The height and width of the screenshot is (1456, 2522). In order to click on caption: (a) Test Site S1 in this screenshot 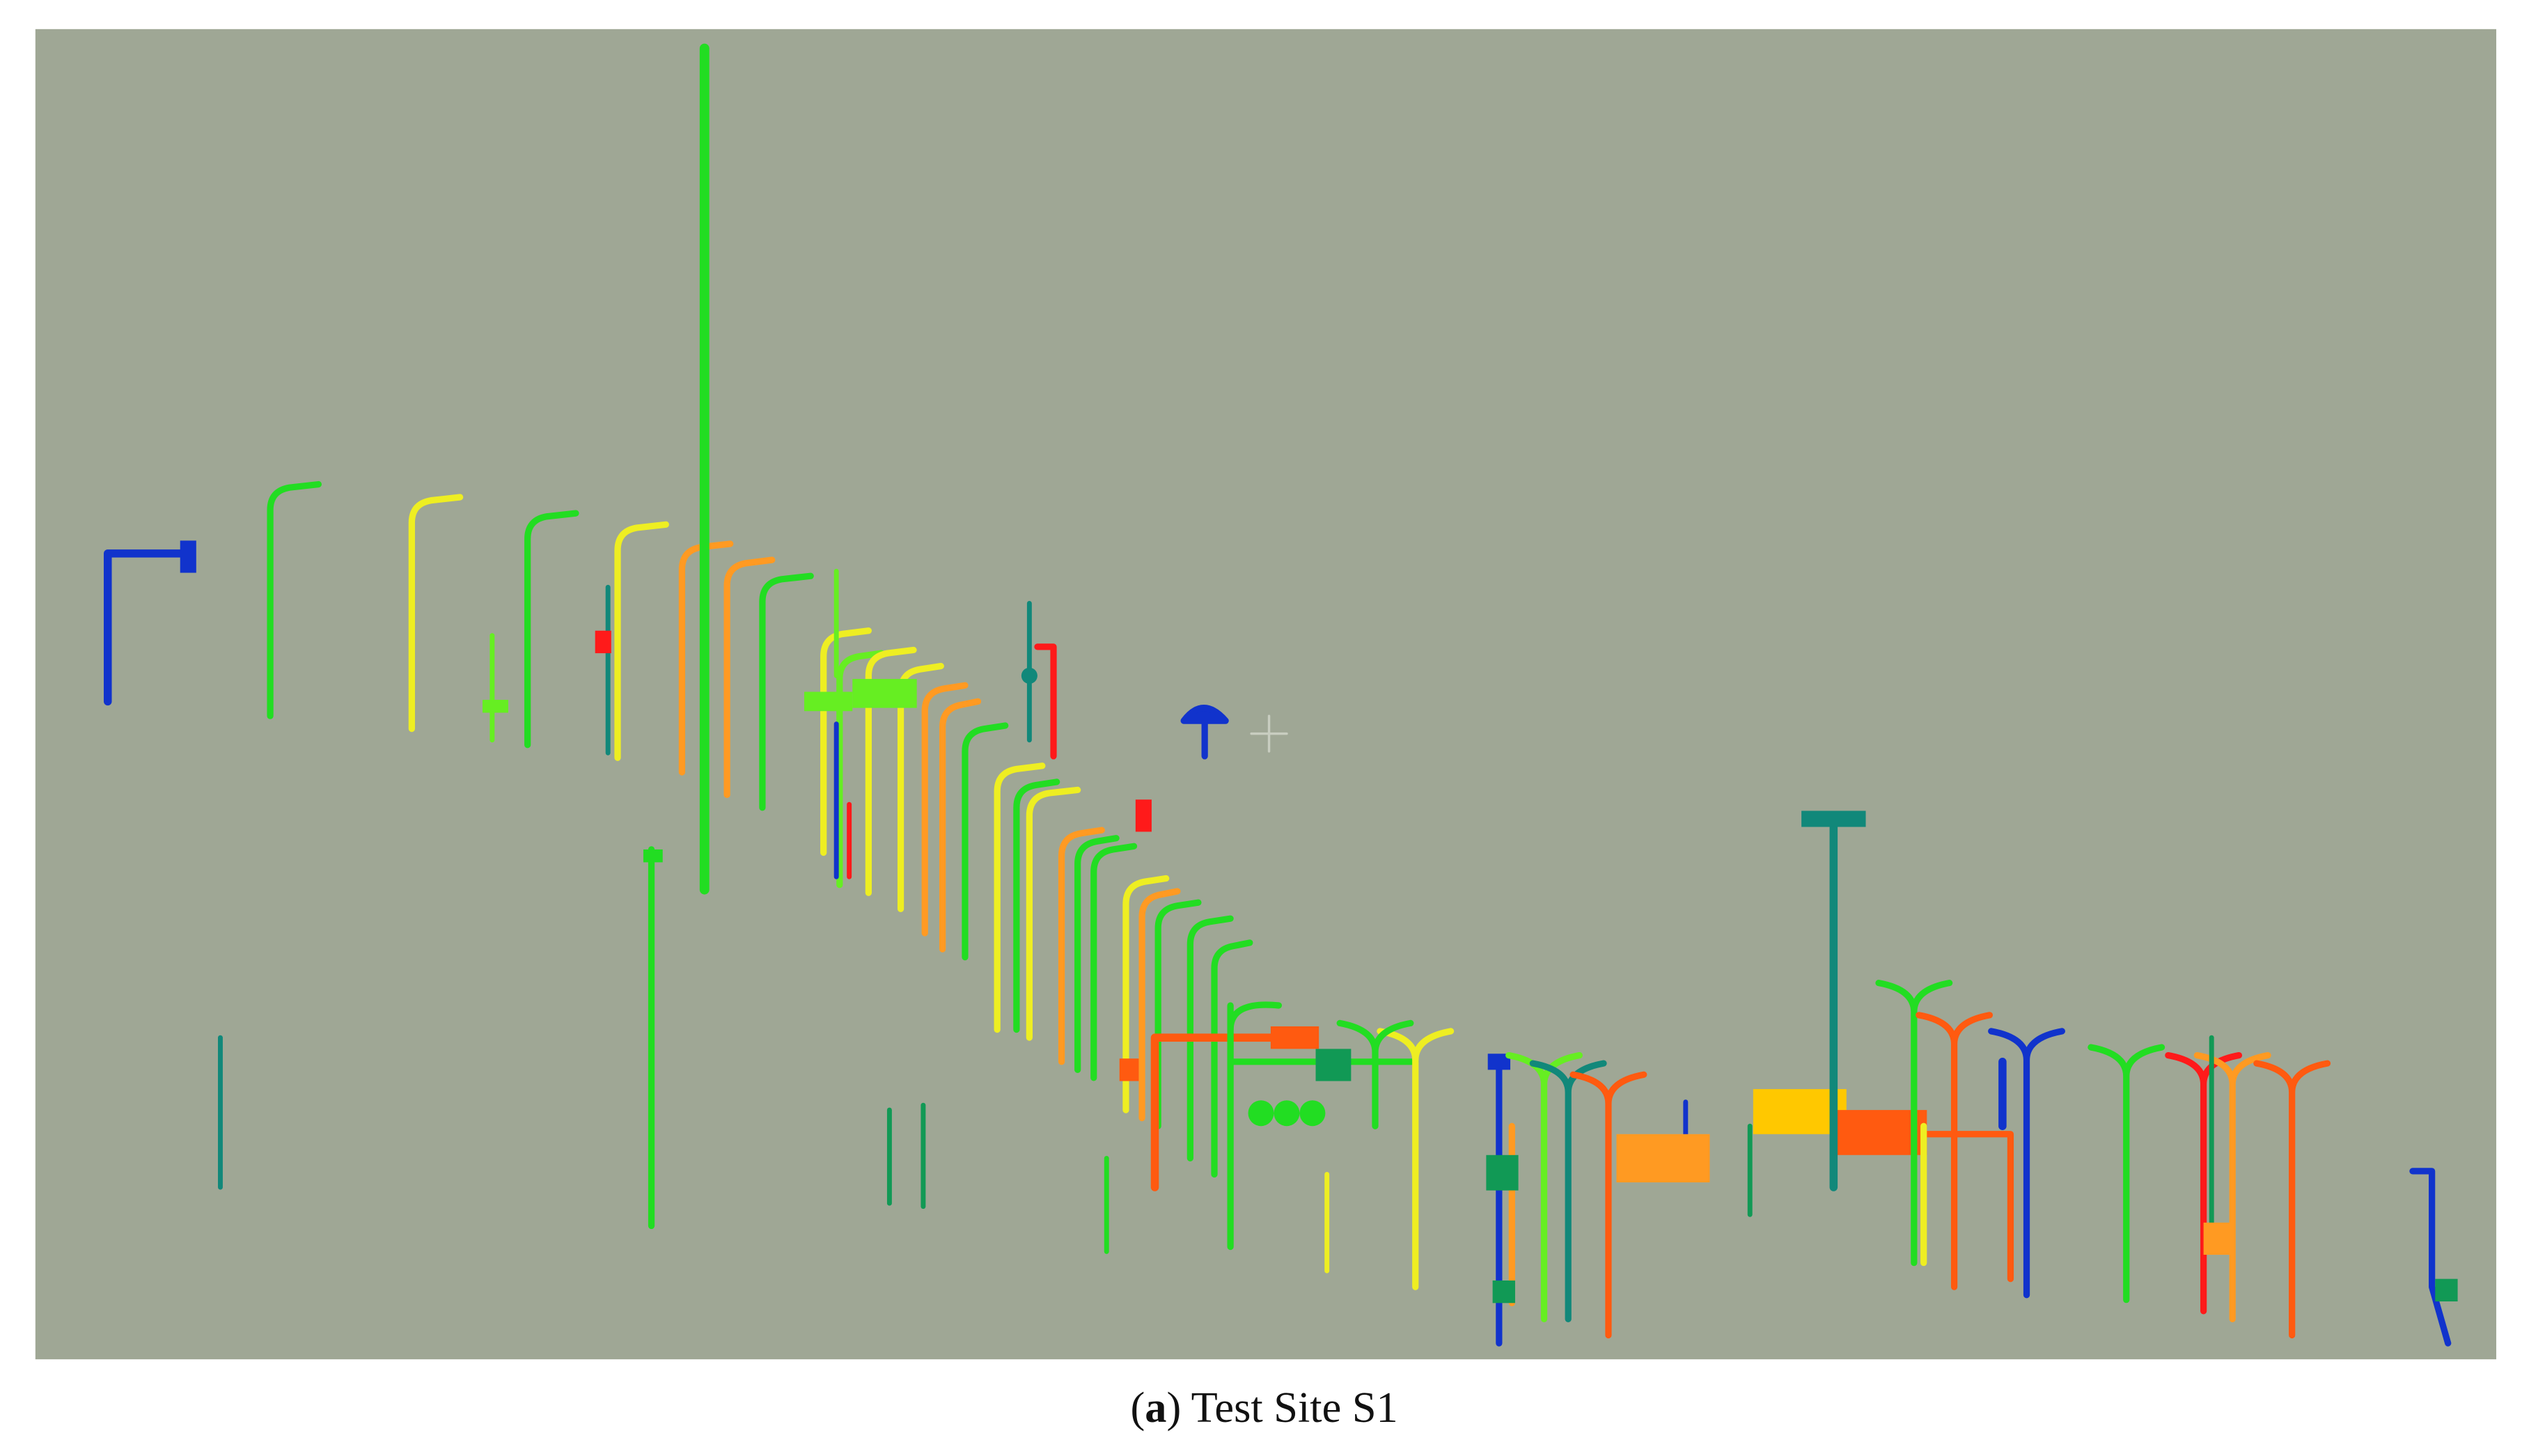, I will do `click(1263, 1408)`.